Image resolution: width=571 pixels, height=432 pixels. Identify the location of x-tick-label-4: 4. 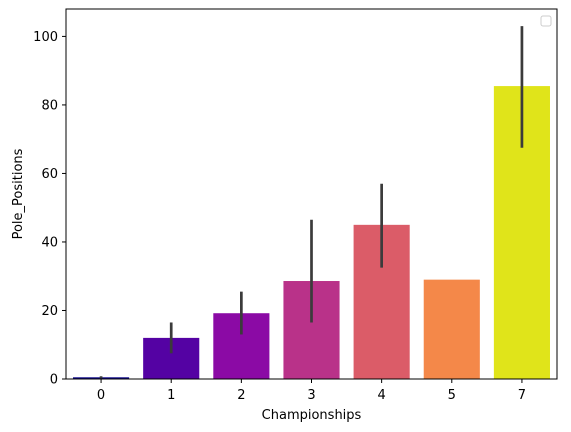
(382, 395).